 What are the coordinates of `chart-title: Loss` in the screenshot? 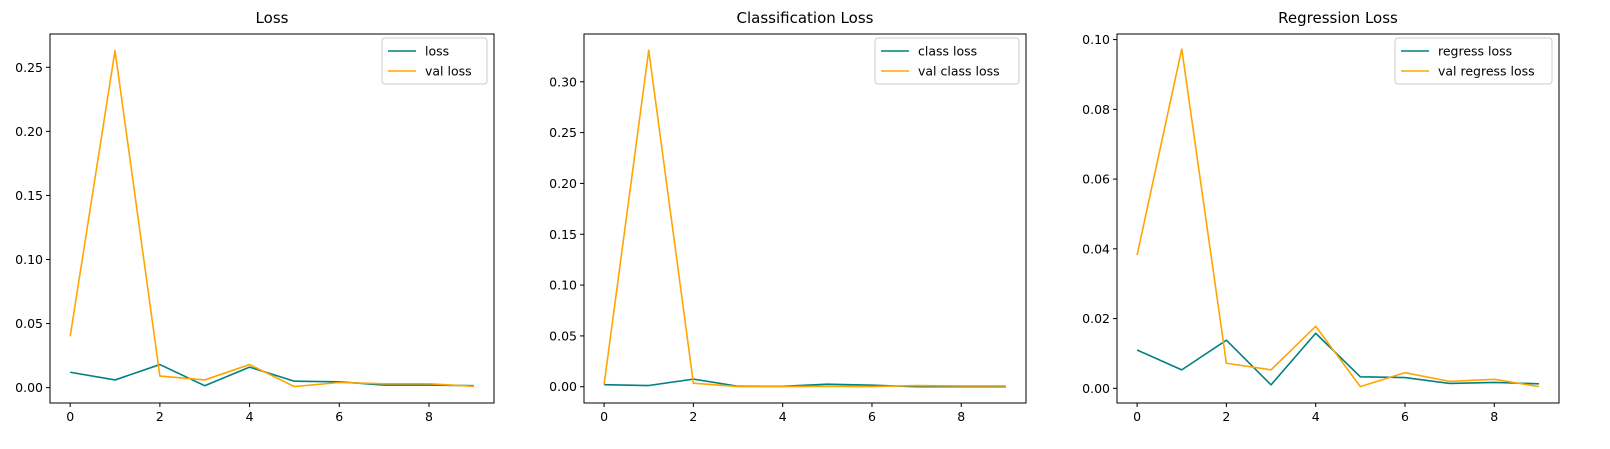 It's located at (272, 18).